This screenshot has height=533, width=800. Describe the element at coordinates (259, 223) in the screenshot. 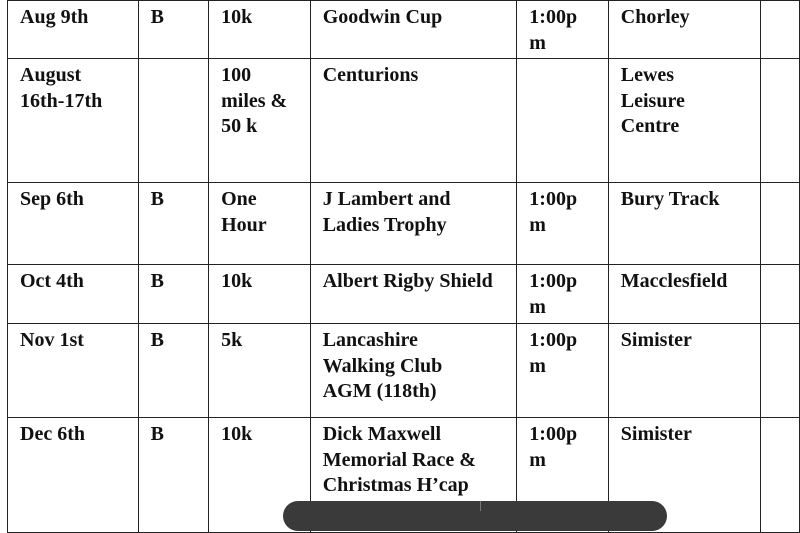

I see `cell-distance: One Hour` at that location.